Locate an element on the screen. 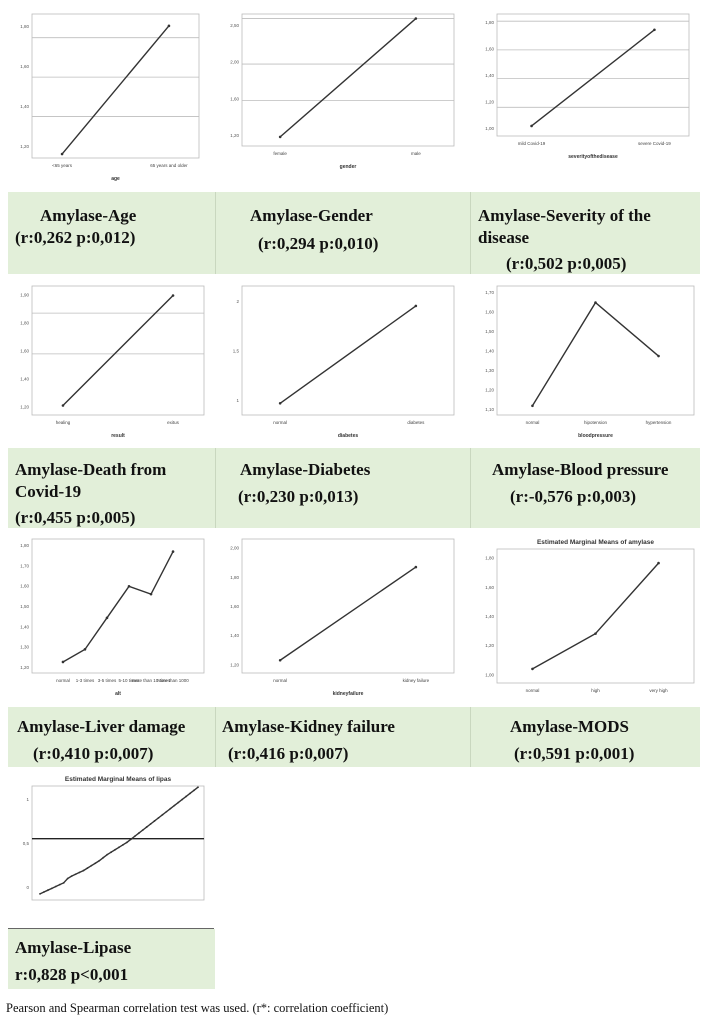 This screenshot has height=1020, width=709. chart-svg: 1,20 1,60 2,00 2,50 female male gender is located at coordinates (342, 91).